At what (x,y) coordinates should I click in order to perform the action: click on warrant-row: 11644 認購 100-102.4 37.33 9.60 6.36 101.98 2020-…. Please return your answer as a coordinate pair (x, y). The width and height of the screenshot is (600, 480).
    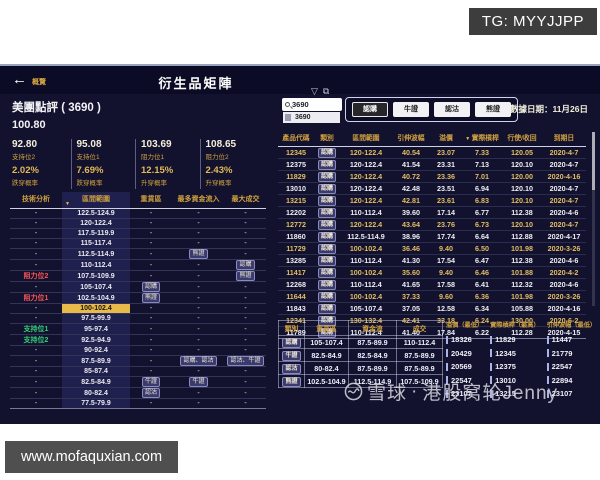
    Looking at the image, I should click on (432, 296).